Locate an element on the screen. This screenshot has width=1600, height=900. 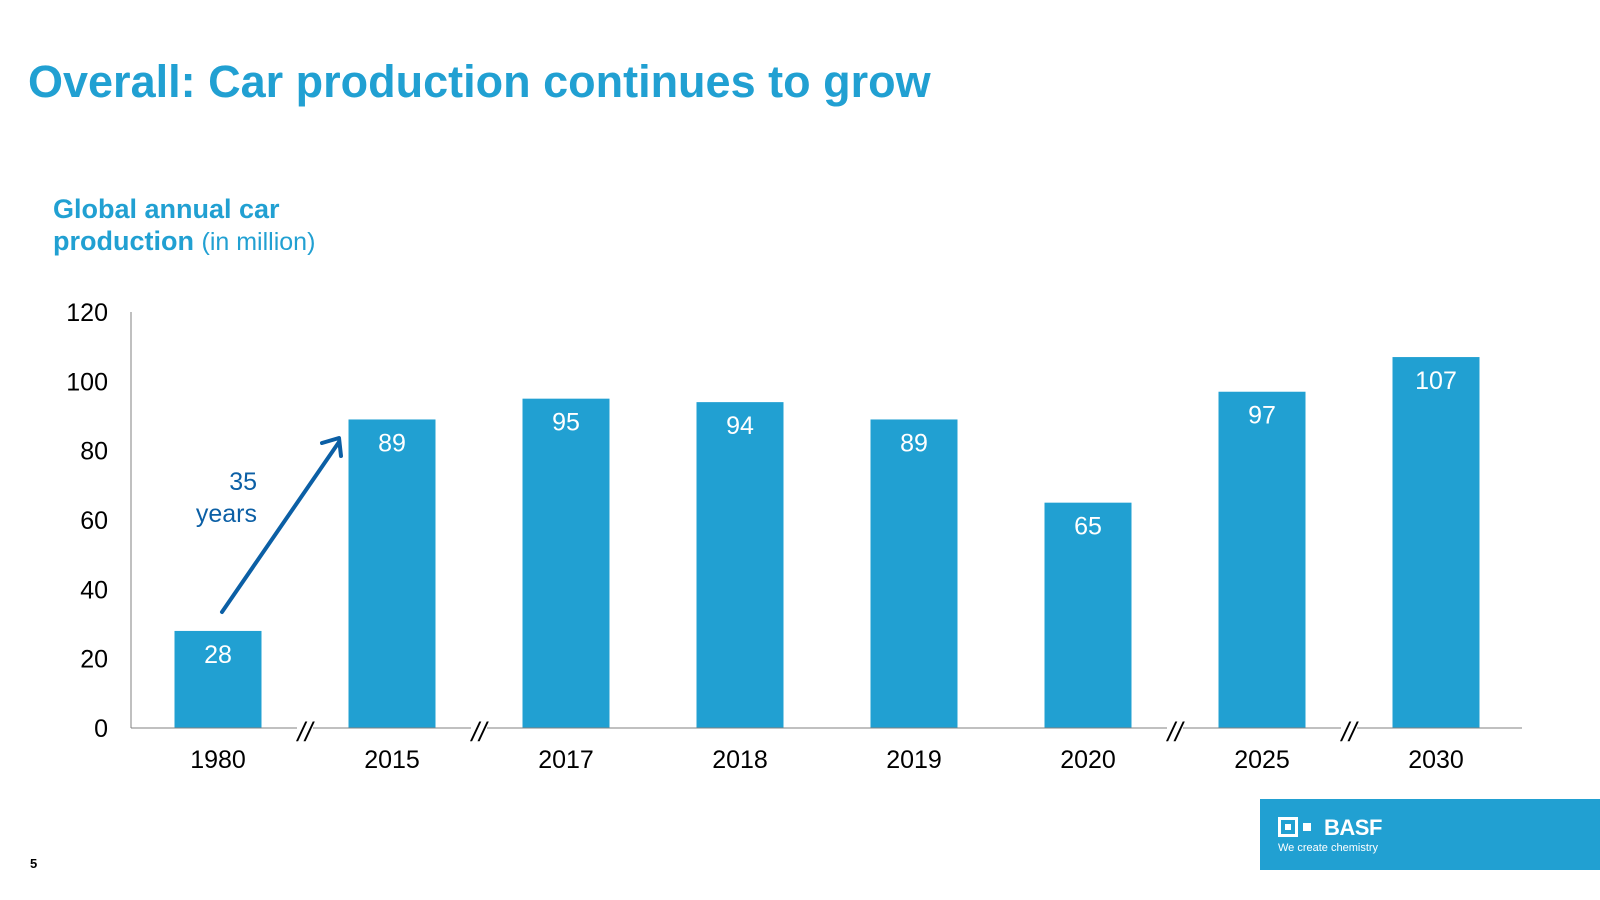
data-label-2020: 65 is located at coordinates (1088, 527).